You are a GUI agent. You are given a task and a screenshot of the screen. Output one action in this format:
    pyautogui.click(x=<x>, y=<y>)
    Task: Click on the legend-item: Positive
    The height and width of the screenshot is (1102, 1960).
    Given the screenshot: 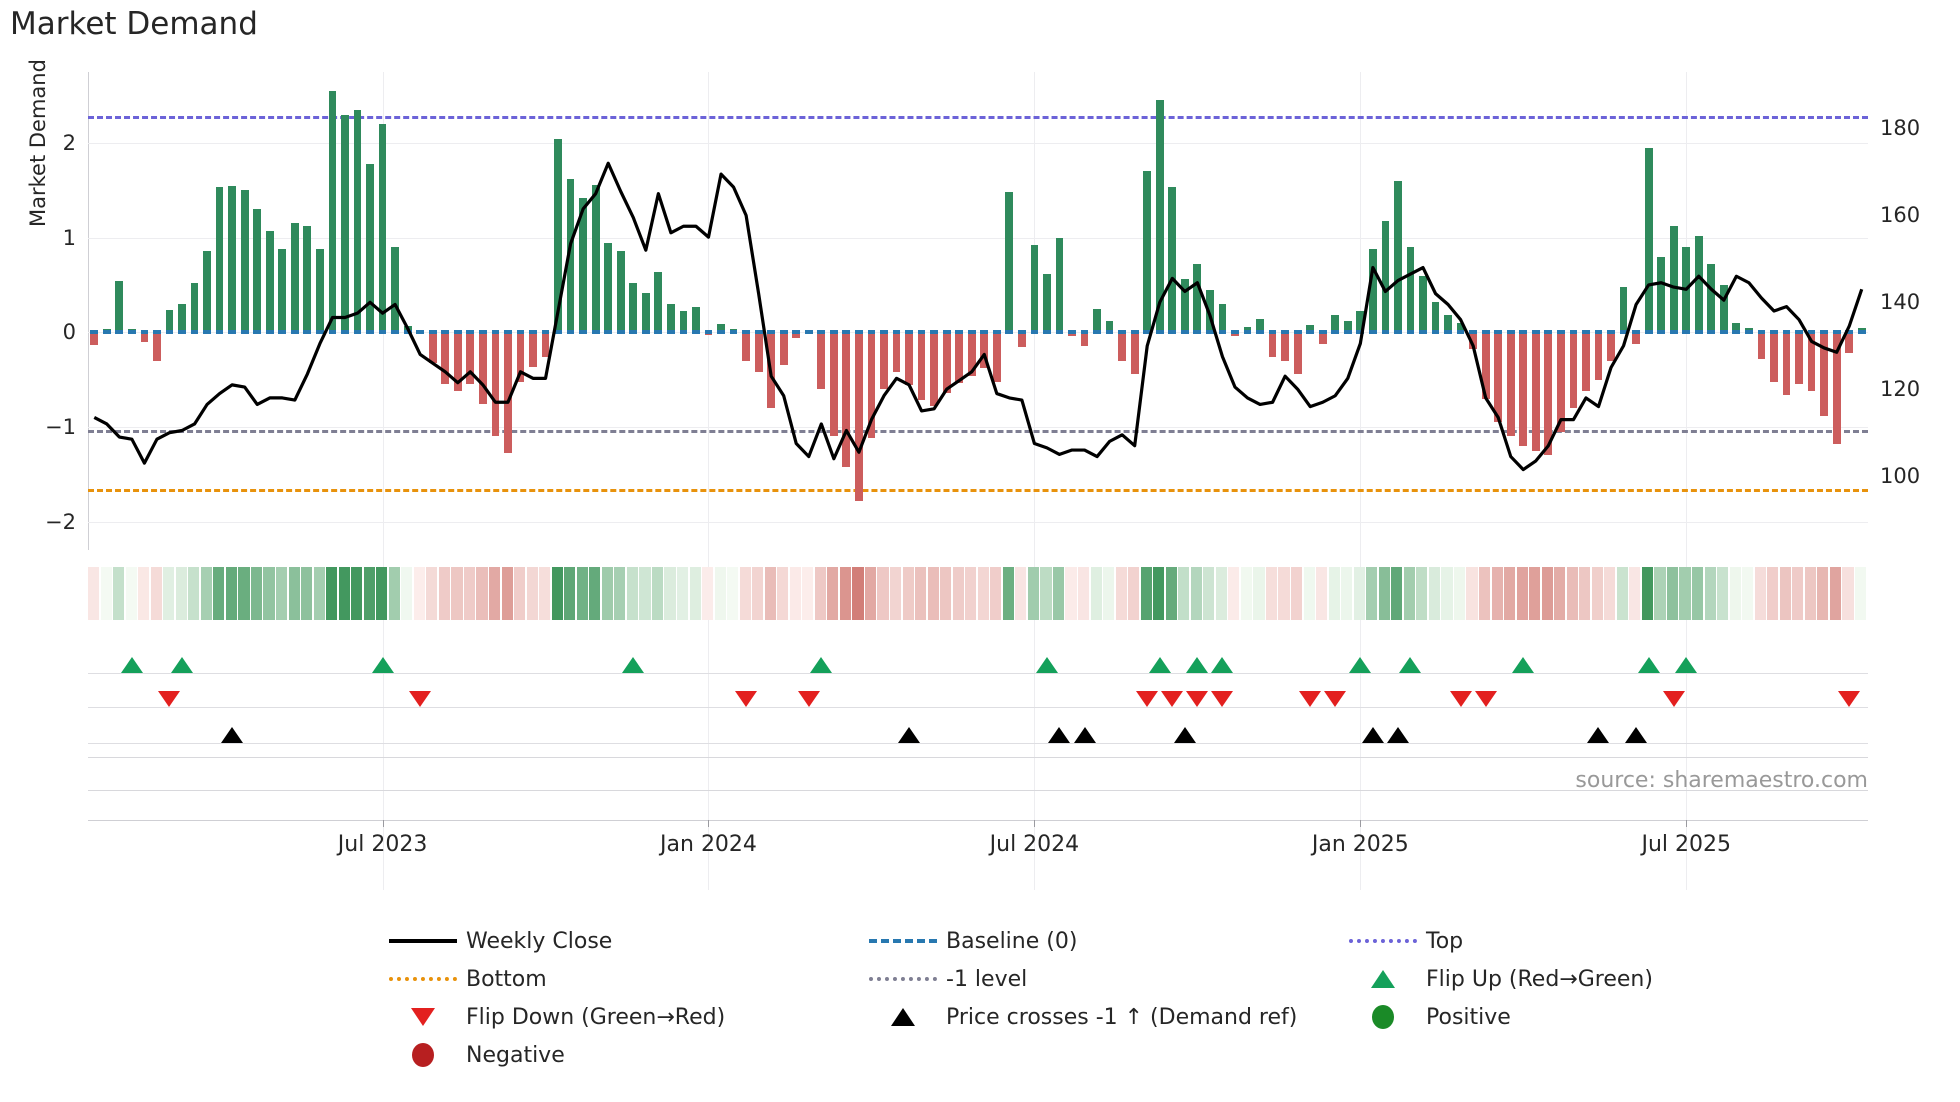 What is the action you would take?
    pyautogui.click(x=1580, y=1017)
    